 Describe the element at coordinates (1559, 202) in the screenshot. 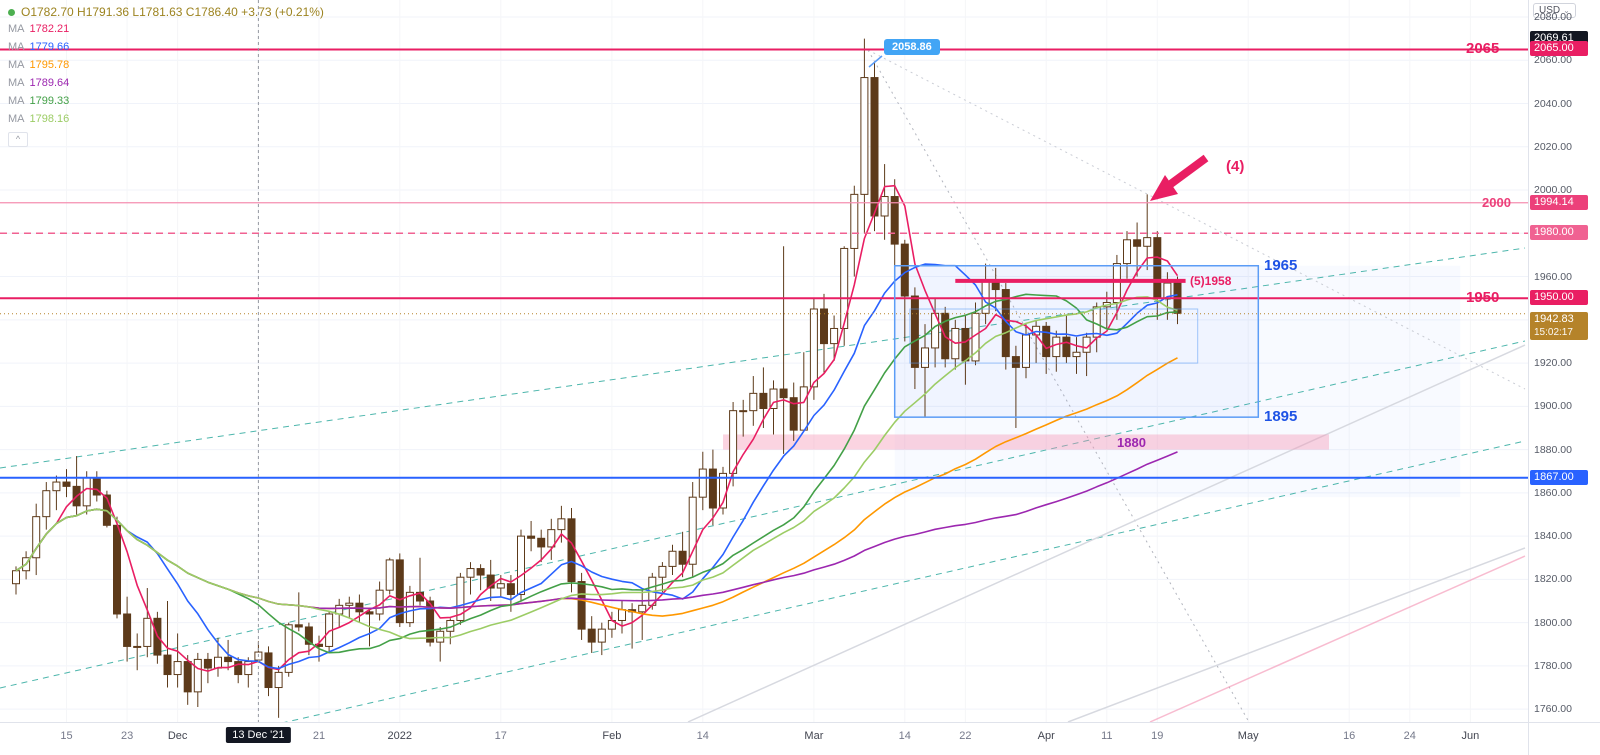

I see `level-badge-1994: 1994.14` at that location.